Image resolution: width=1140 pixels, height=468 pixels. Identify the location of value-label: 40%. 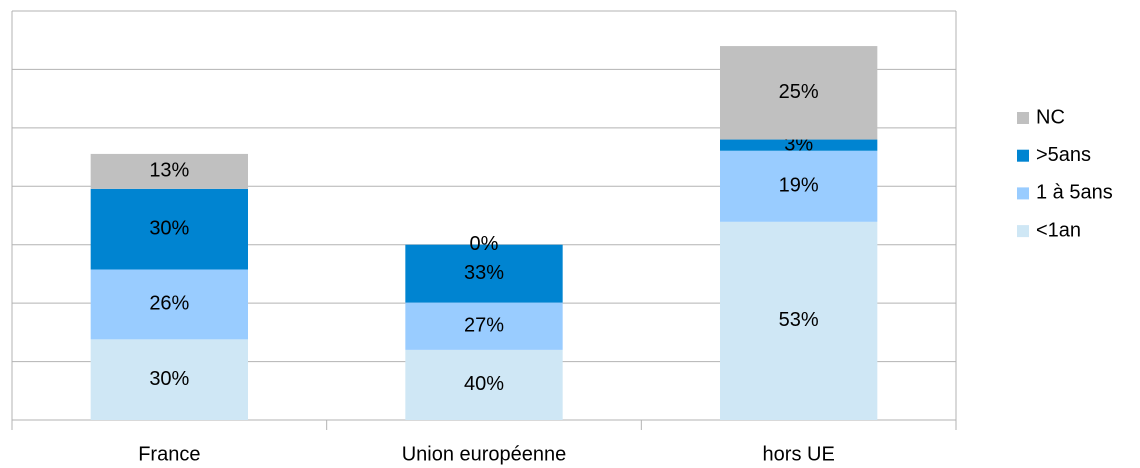
(484, 384).